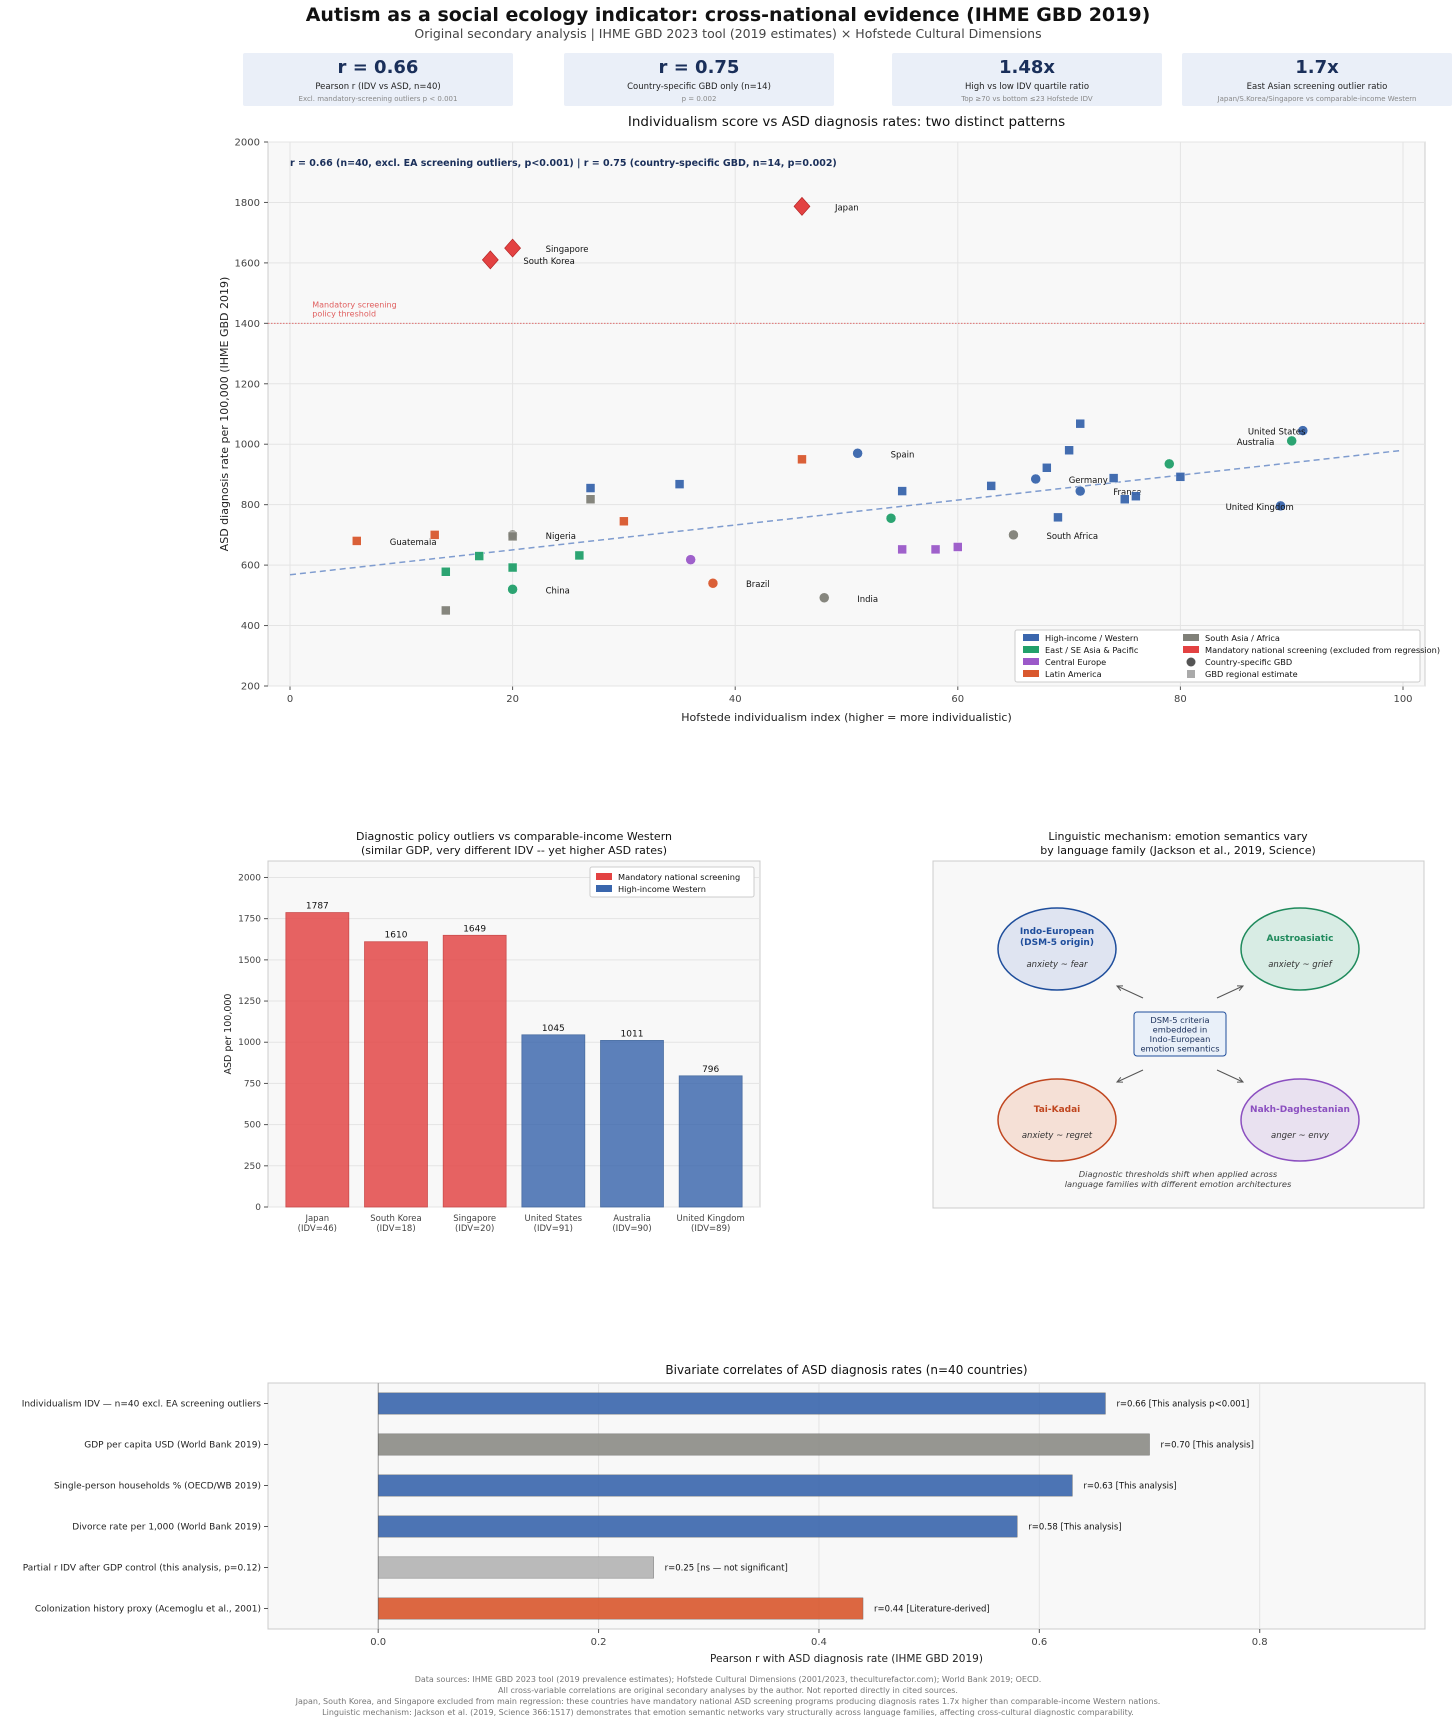 The height and width of the screenshot is (1728, 1456). I want to click on y-tick-label: GDP per capita USD (World Bank 2019), so click(172, 1446).